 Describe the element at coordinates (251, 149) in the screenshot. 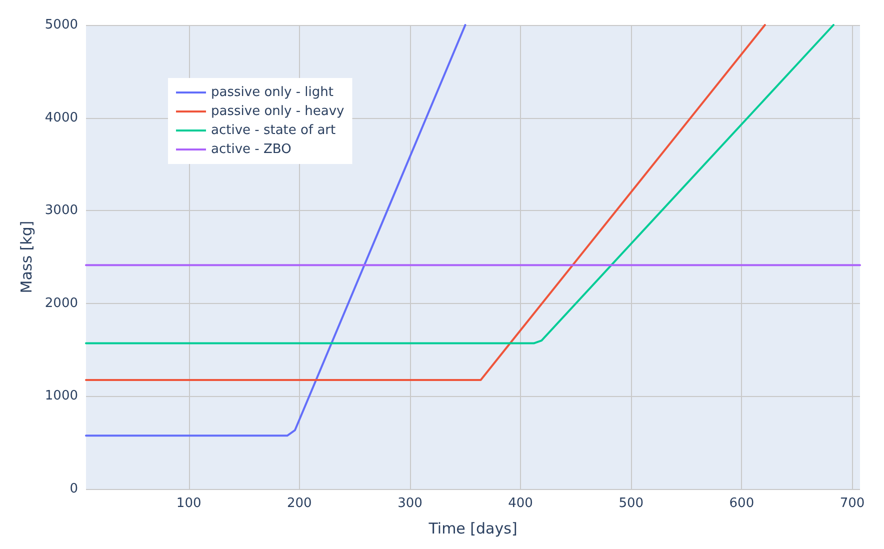

I see `legend-label: active - ZBO` at that location.